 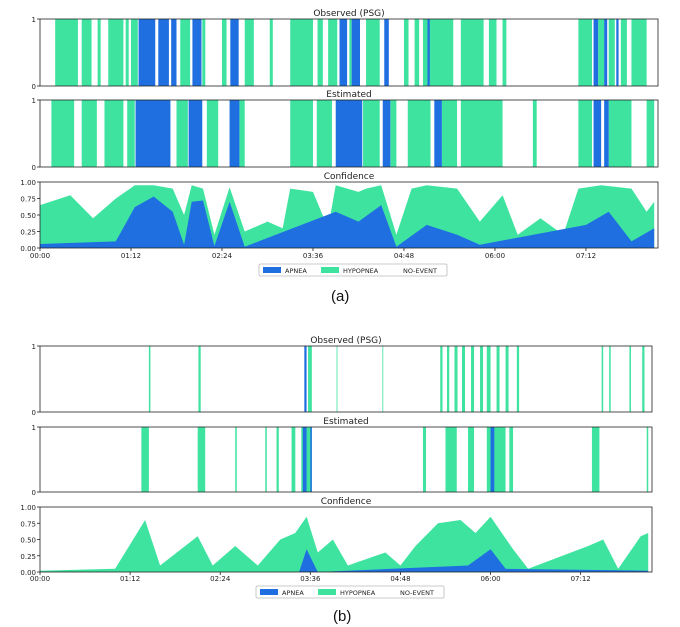 I want to click on x-tick-label: 04:48, so click(x=404, y=256).